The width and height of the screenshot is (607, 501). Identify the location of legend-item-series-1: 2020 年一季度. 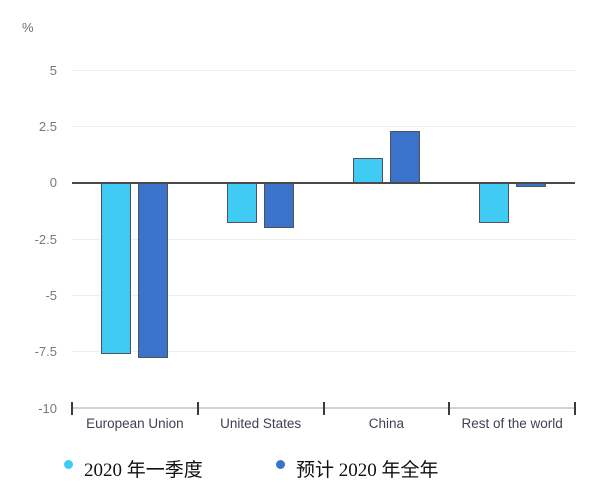
(133, 468).